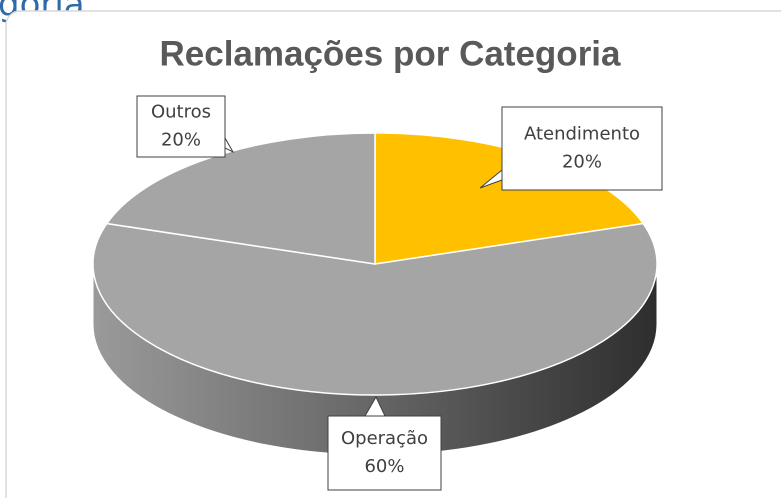  I want to click on category-label: Outros, so click(181, 112).